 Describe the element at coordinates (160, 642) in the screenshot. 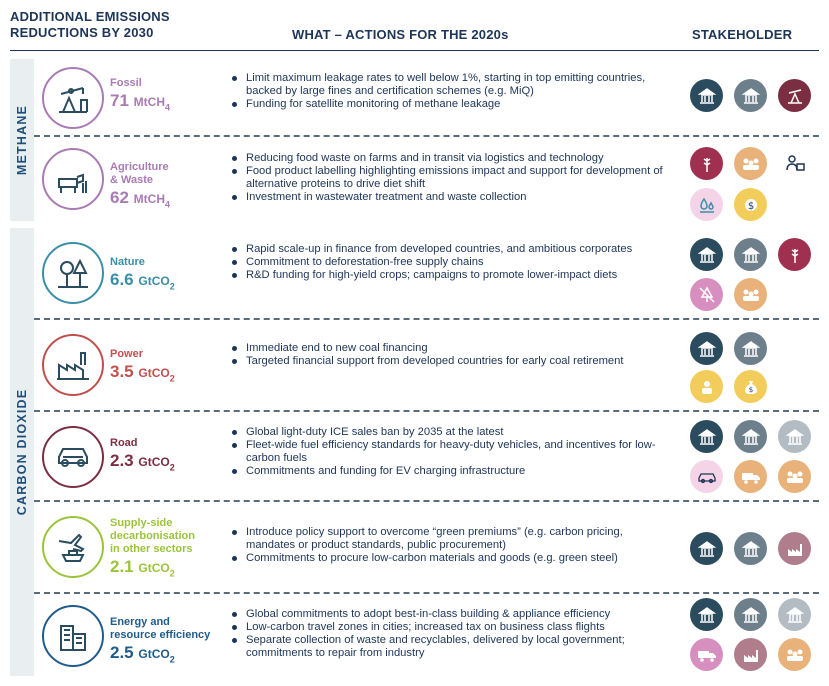

I see `row-label: Energy and resource efficiency 2.5 GtCO2` at that location.